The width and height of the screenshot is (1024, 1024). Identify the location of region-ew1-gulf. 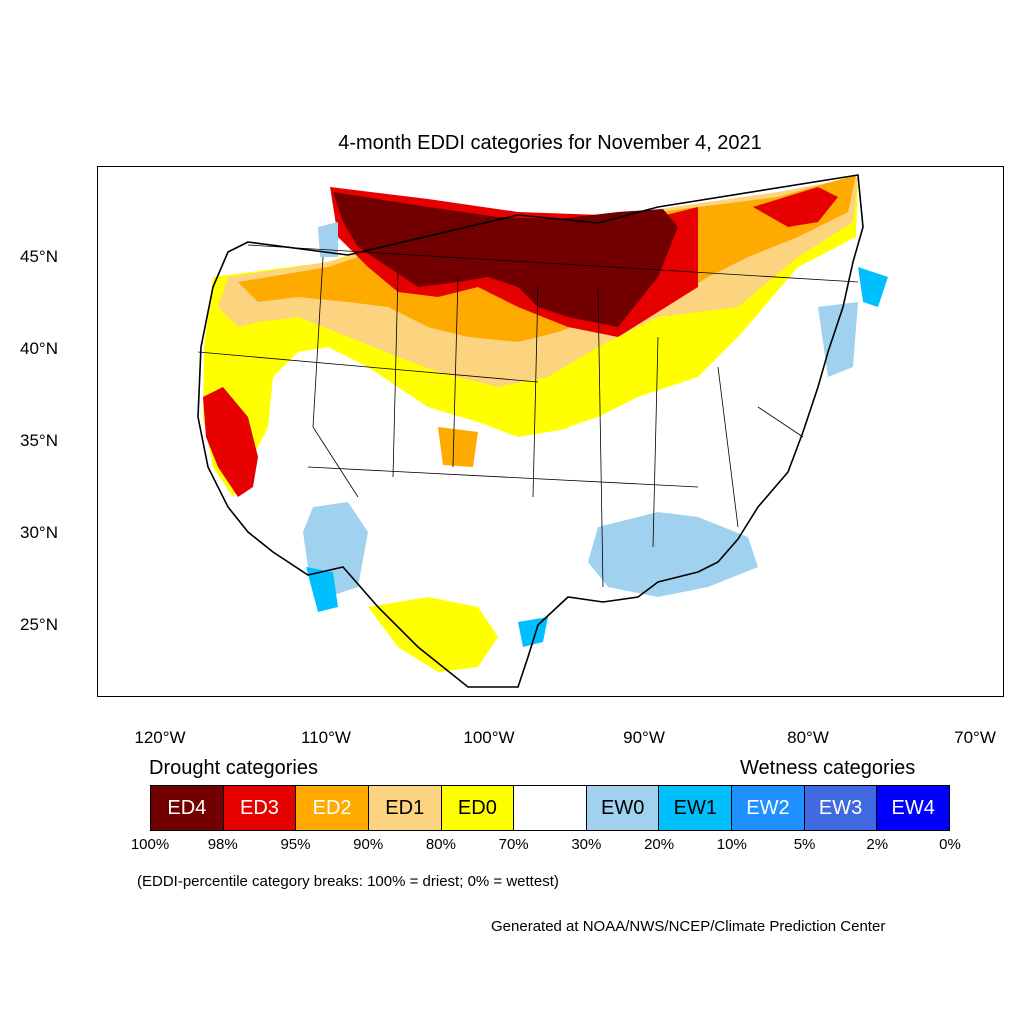
(533, 632).